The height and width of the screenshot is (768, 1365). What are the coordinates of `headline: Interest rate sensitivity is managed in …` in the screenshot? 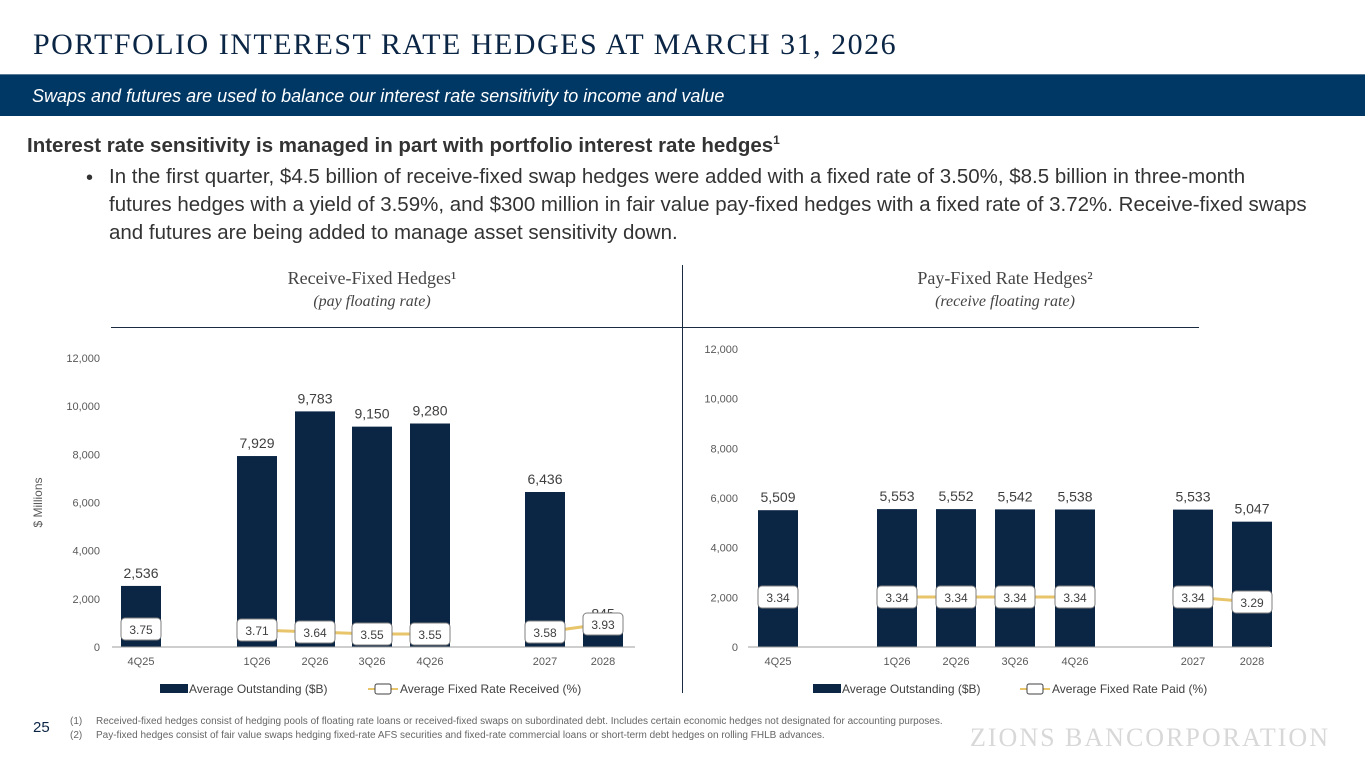 It's located at (403, 145).